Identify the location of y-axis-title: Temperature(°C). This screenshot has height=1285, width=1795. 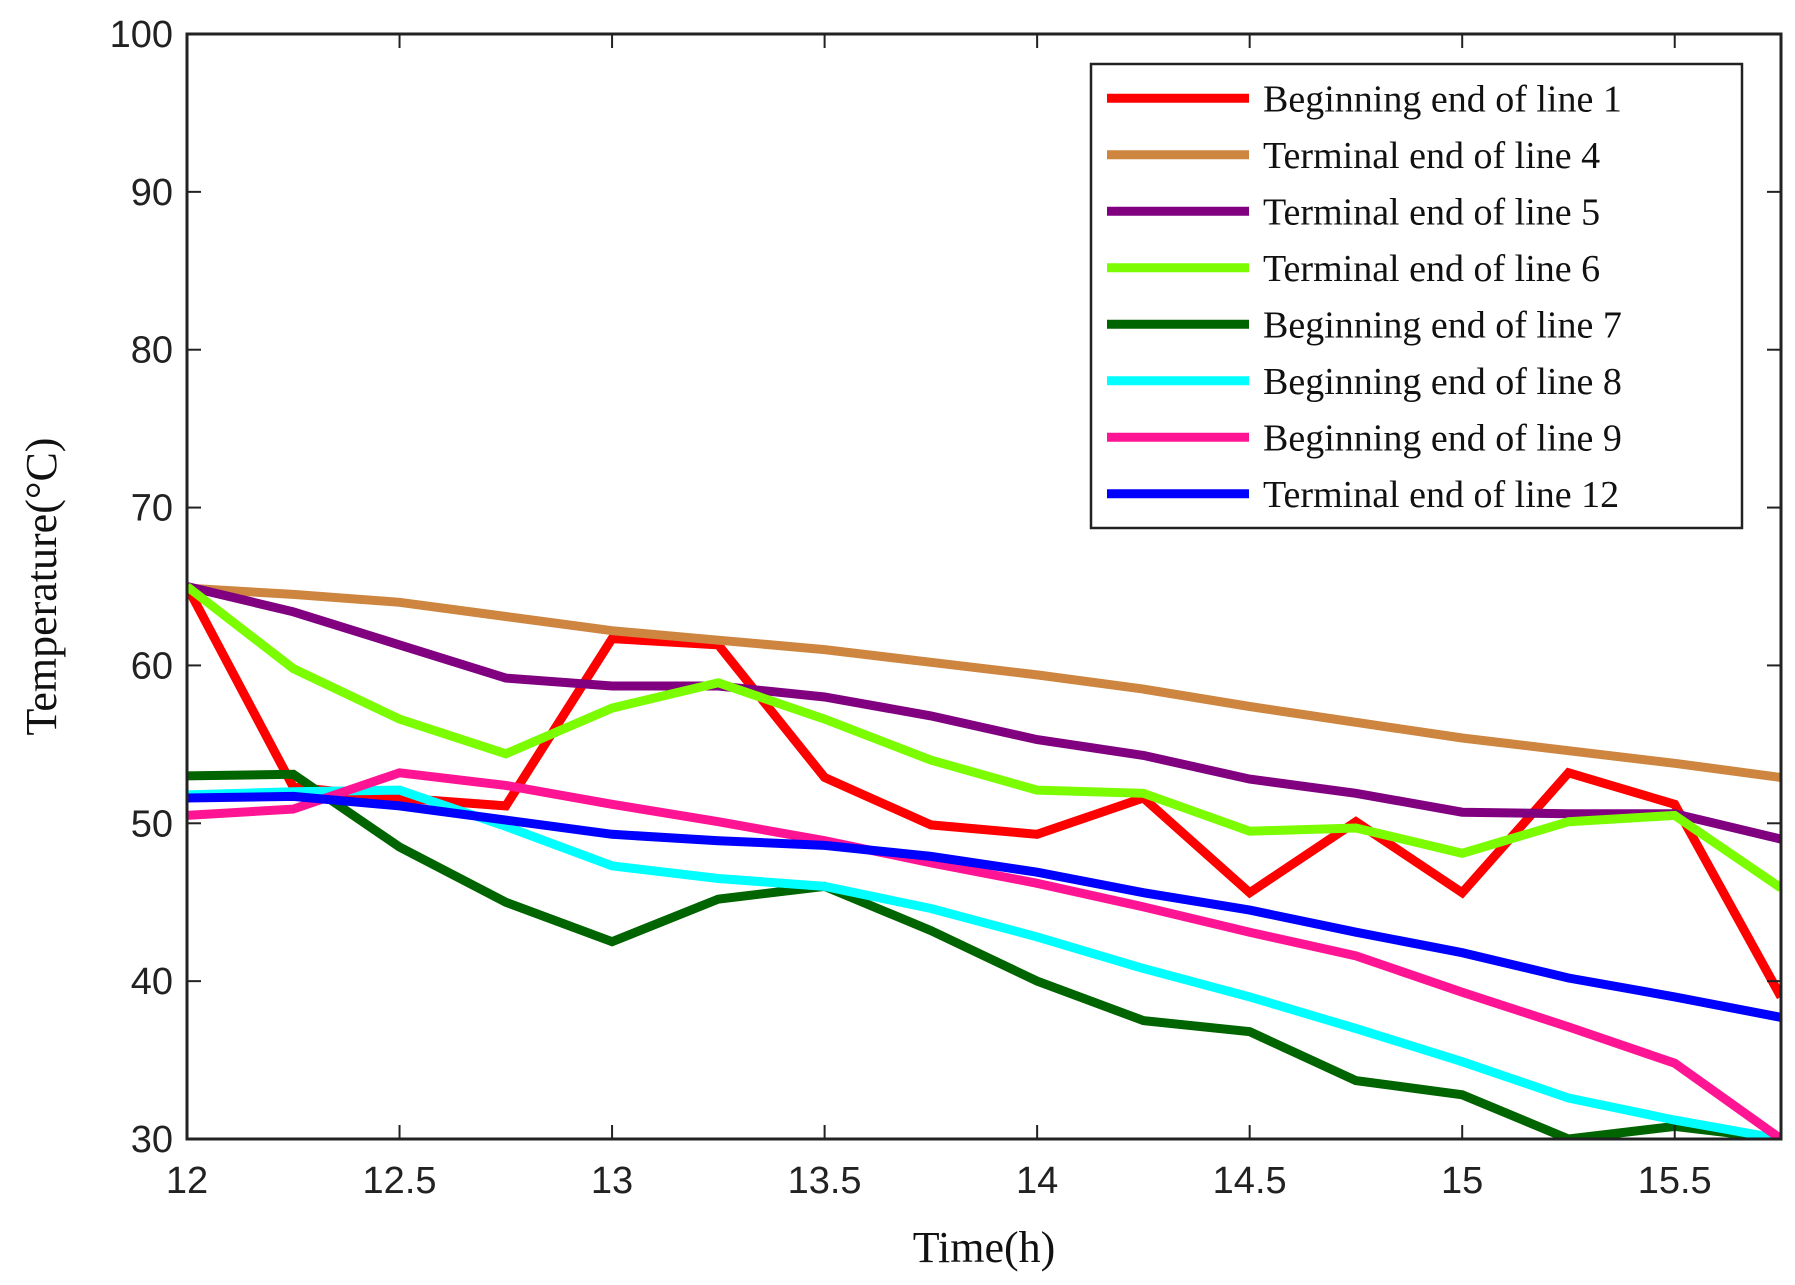
(41, 587).